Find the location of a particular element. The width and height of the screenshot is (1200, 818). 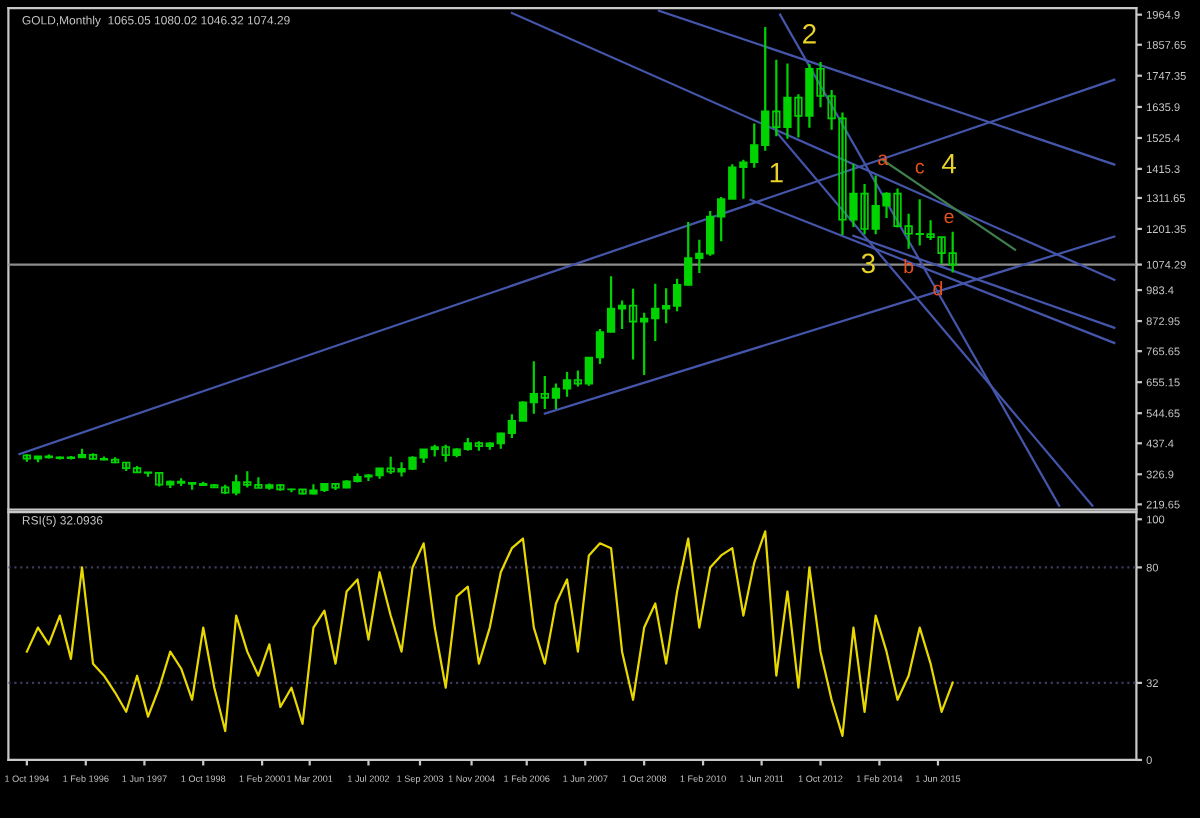

annotation: e is located at coordinates (949, 218).